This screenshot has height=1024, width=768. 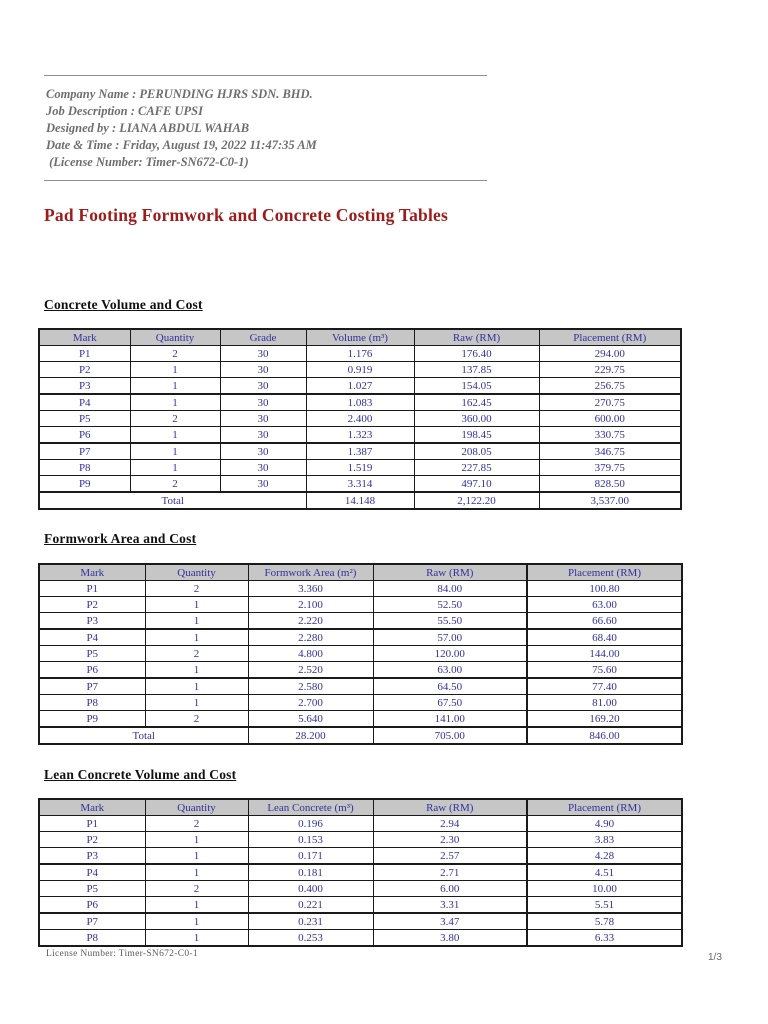 What do you see at coordinates (450, 856) in the screenshot?
I see `value-cell: 2.57` at bounding box center [450, 856].